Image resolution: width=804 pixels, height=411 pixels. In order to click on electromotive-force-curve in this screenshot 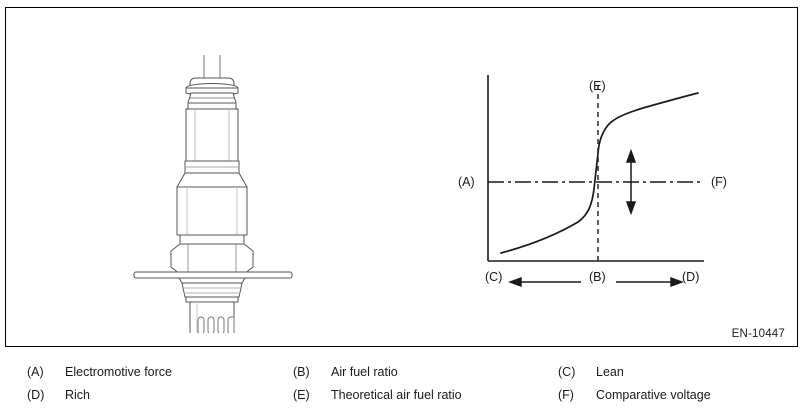, I will do `click(599, 173)`.